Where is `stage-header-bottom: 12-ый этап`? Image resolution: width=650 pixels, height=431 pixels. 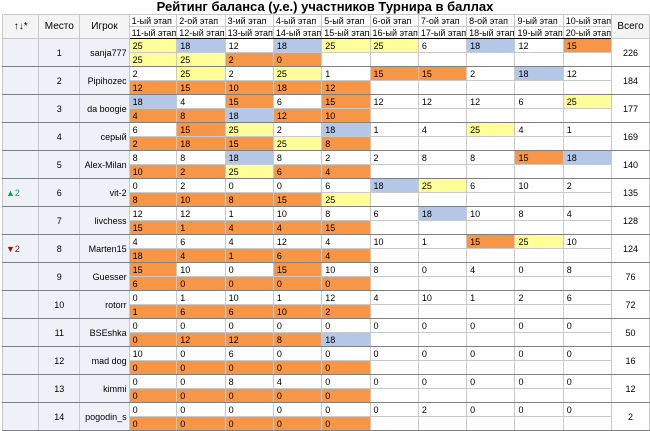
stage-header-bottom: 12-ый этап is located at coordinates (201, 32).